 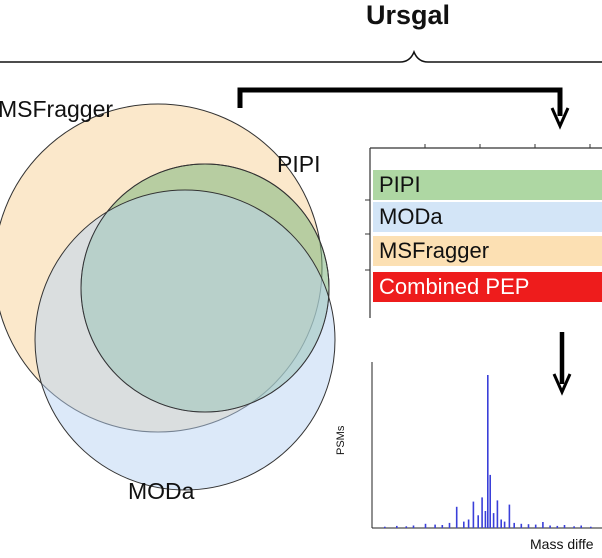 I want to click on venn-label-msfragger: MSFragger, so click(x=57, y=109).